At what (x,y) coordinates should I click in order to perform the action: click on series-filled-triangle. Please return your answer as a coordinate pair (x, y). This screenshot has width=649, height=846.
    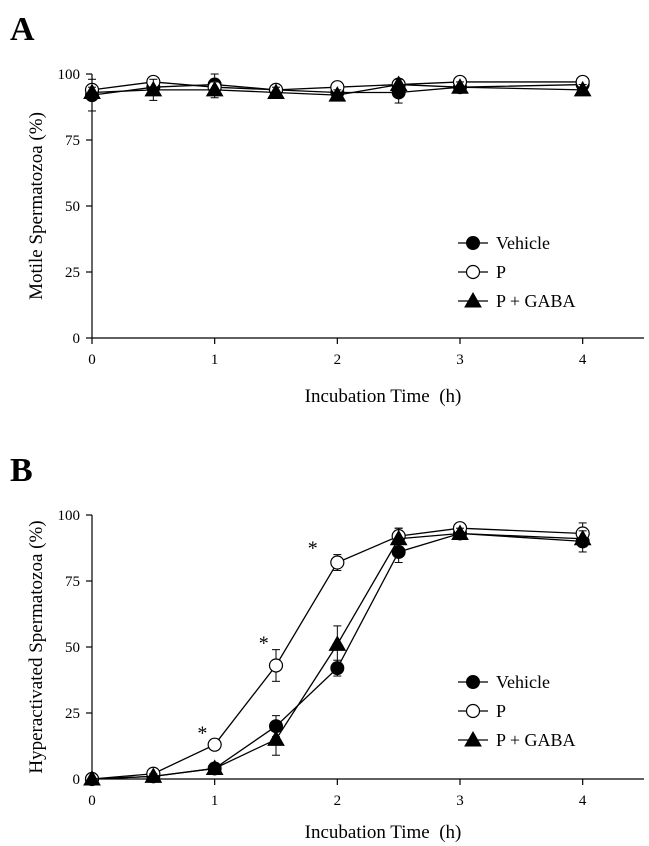
    Looking at the image, I should click on (337, 88).